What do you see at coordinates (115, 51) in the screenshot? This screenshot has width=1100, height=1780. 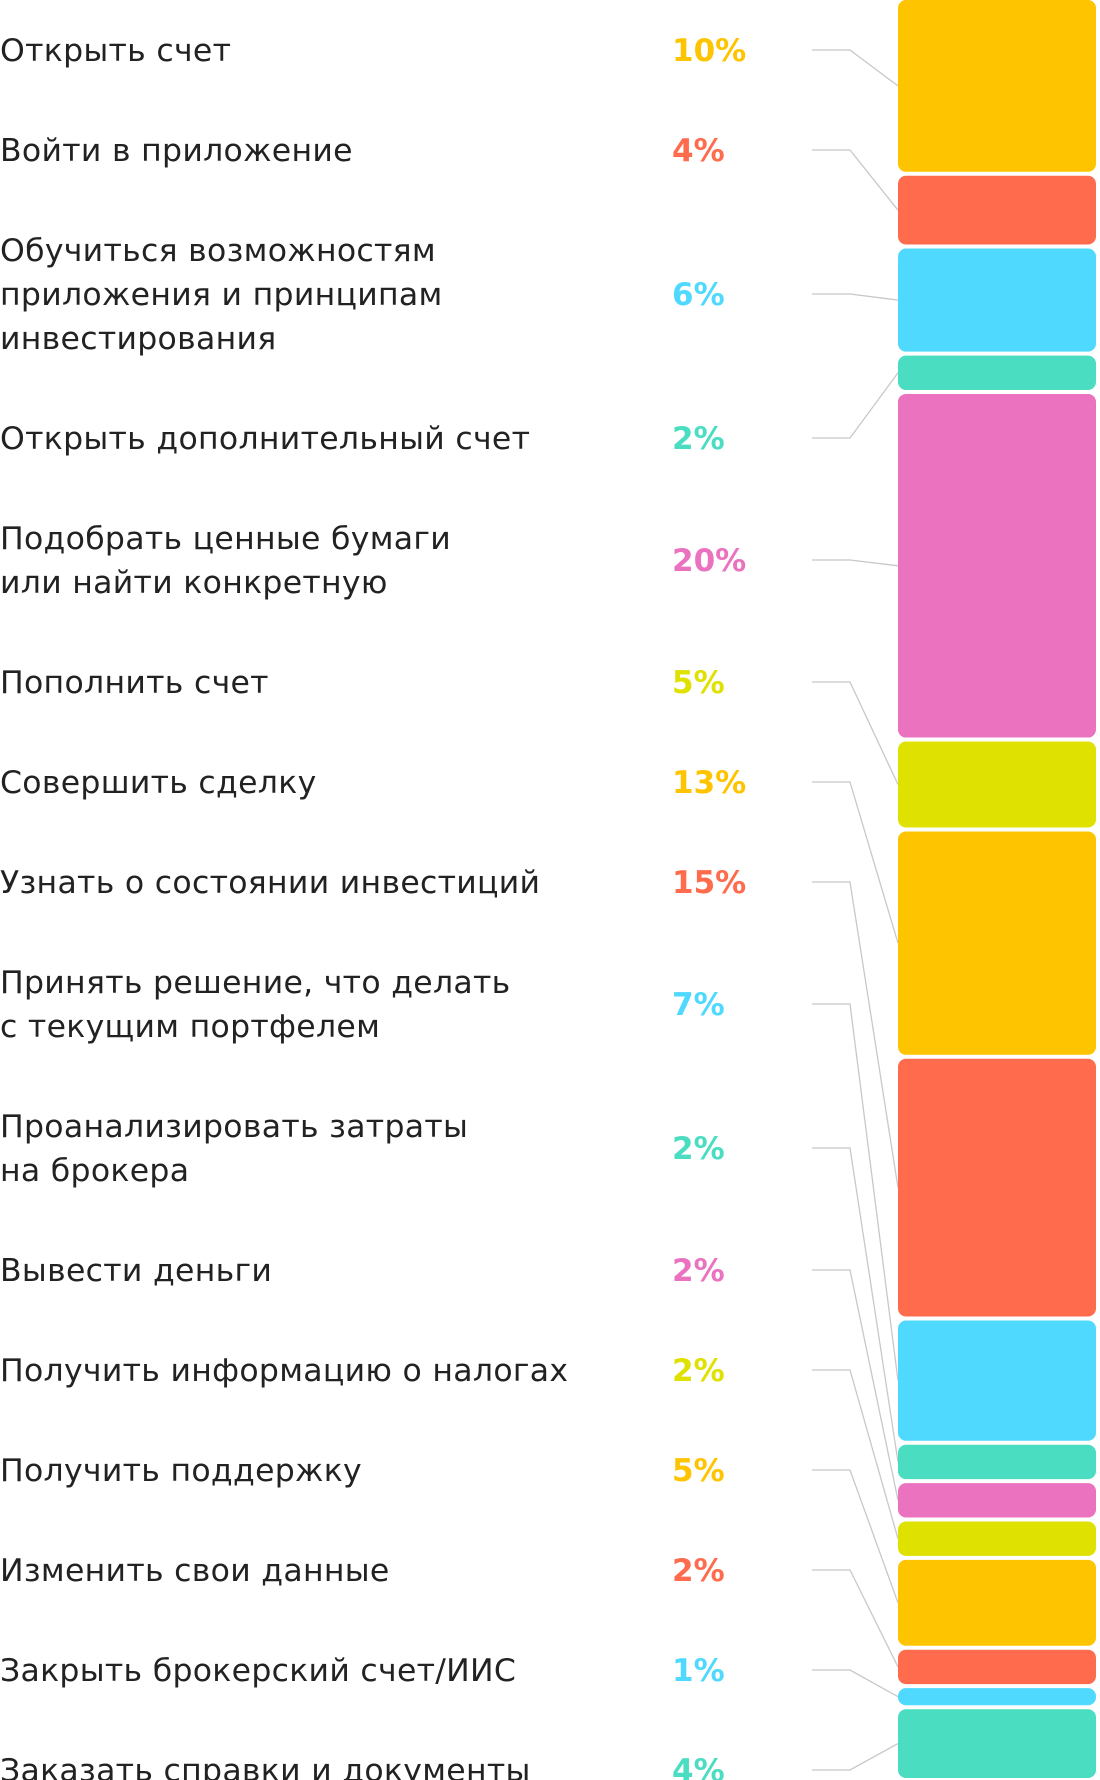 I see `category-label-1: Открыть счет` at bounding box center [115, 51].